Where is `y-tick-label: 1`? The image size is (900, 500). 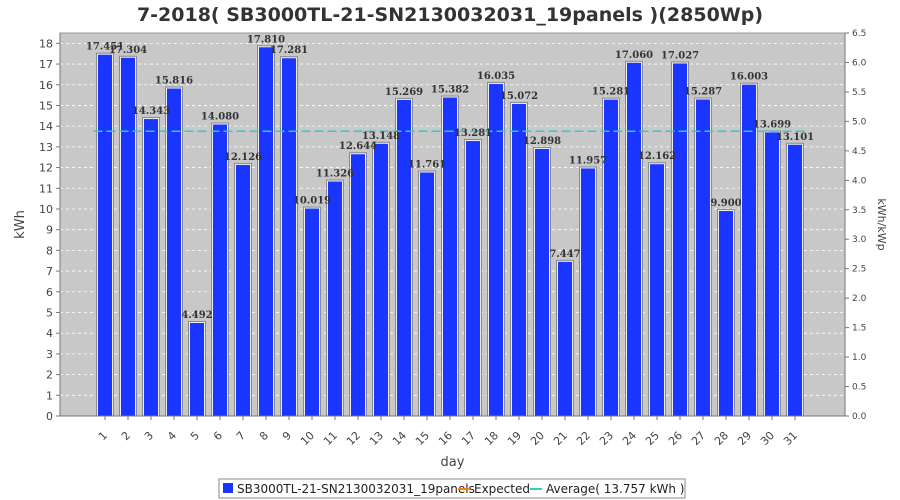 y-tick-label: 1 is located at coordinates (49, 395).